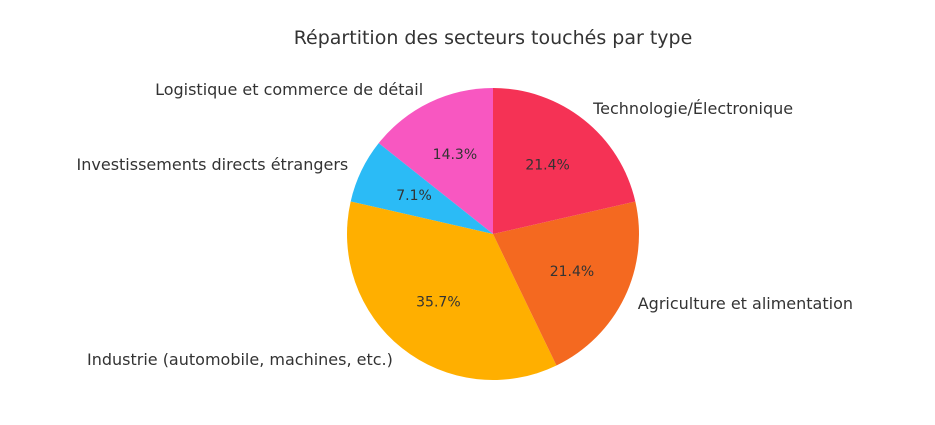 Image resolution: width=935 pixels, height=425 pixels. What do you see at coordinates (745, 303) in the screenshot?
I see `pie-category-label: Agriculture et alimentation` at bounding box center [745, 303].